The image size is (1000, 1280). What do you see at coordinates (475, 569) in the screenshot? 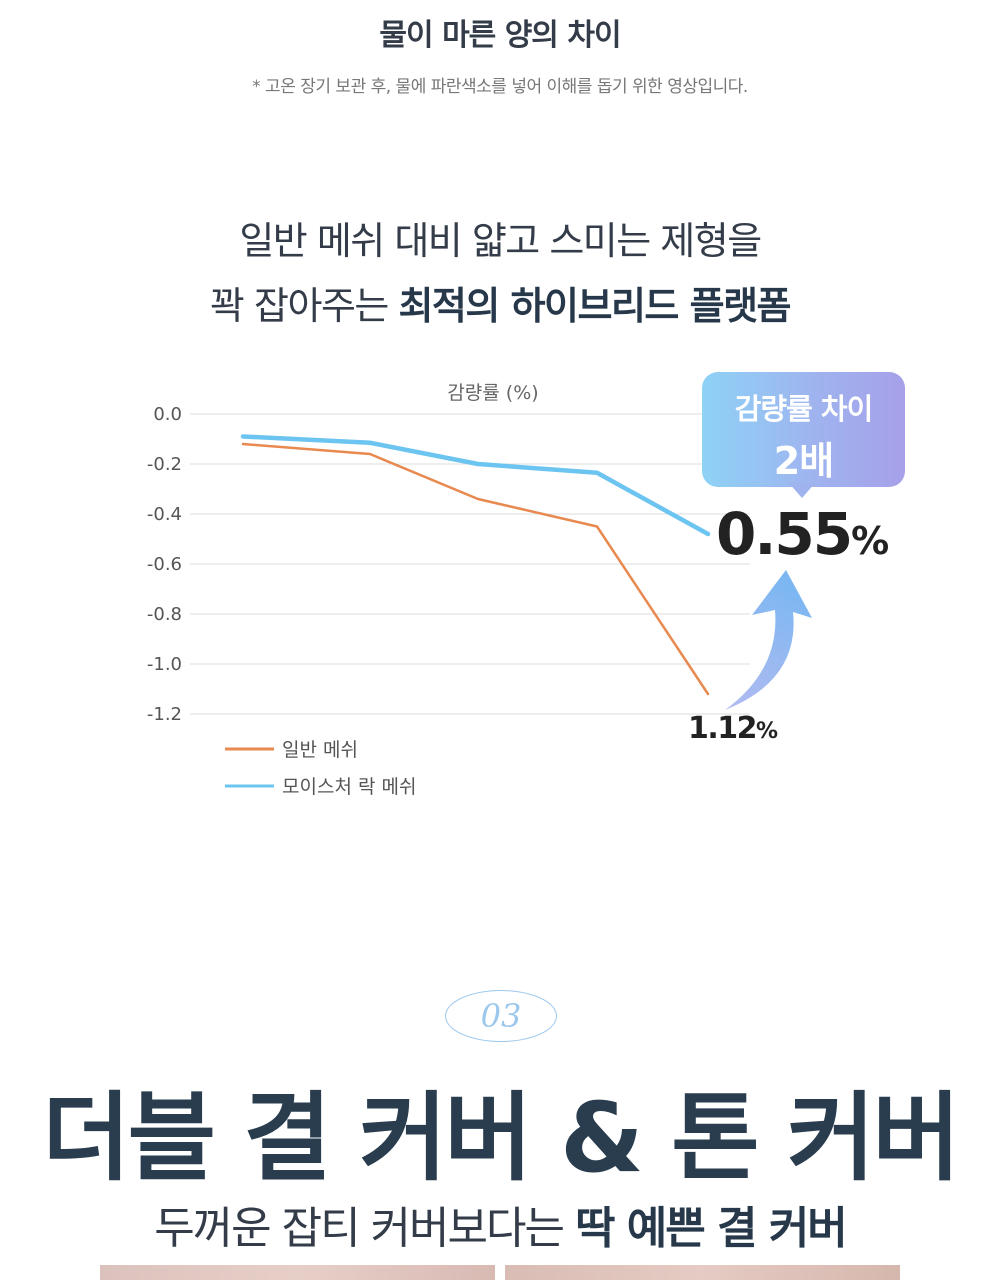
I see `series-line-normal-mesh` at bounding box center [475, 569].